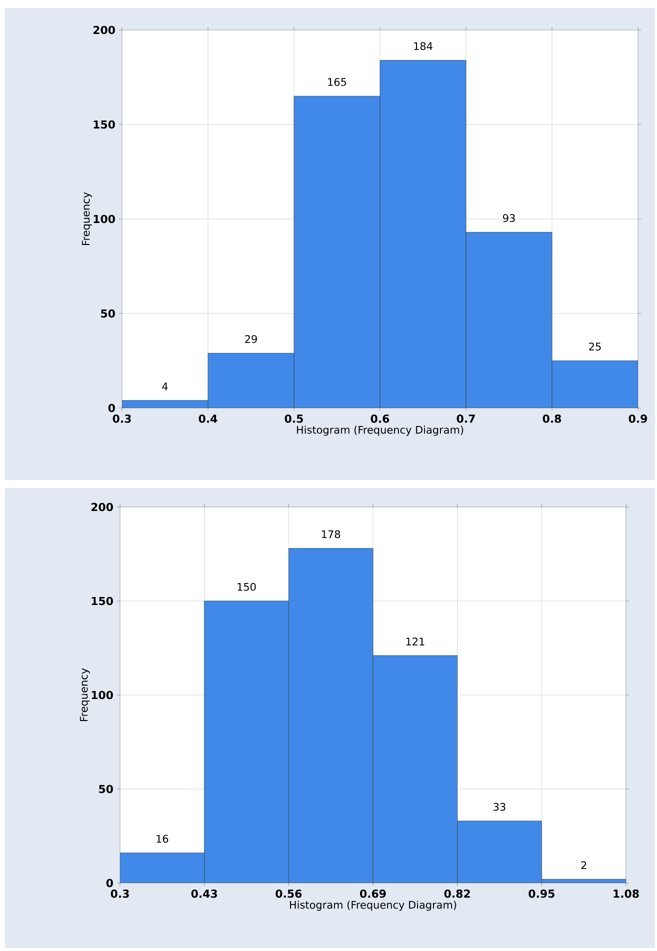 The image size is (657, 951). I want to click on x-tick-label: 0.7, so click(465, 418).